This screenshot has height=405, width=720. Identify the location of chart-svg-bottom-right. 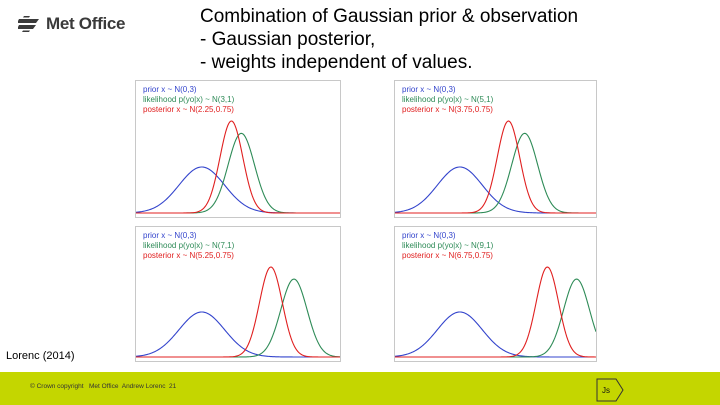
(495, 312).